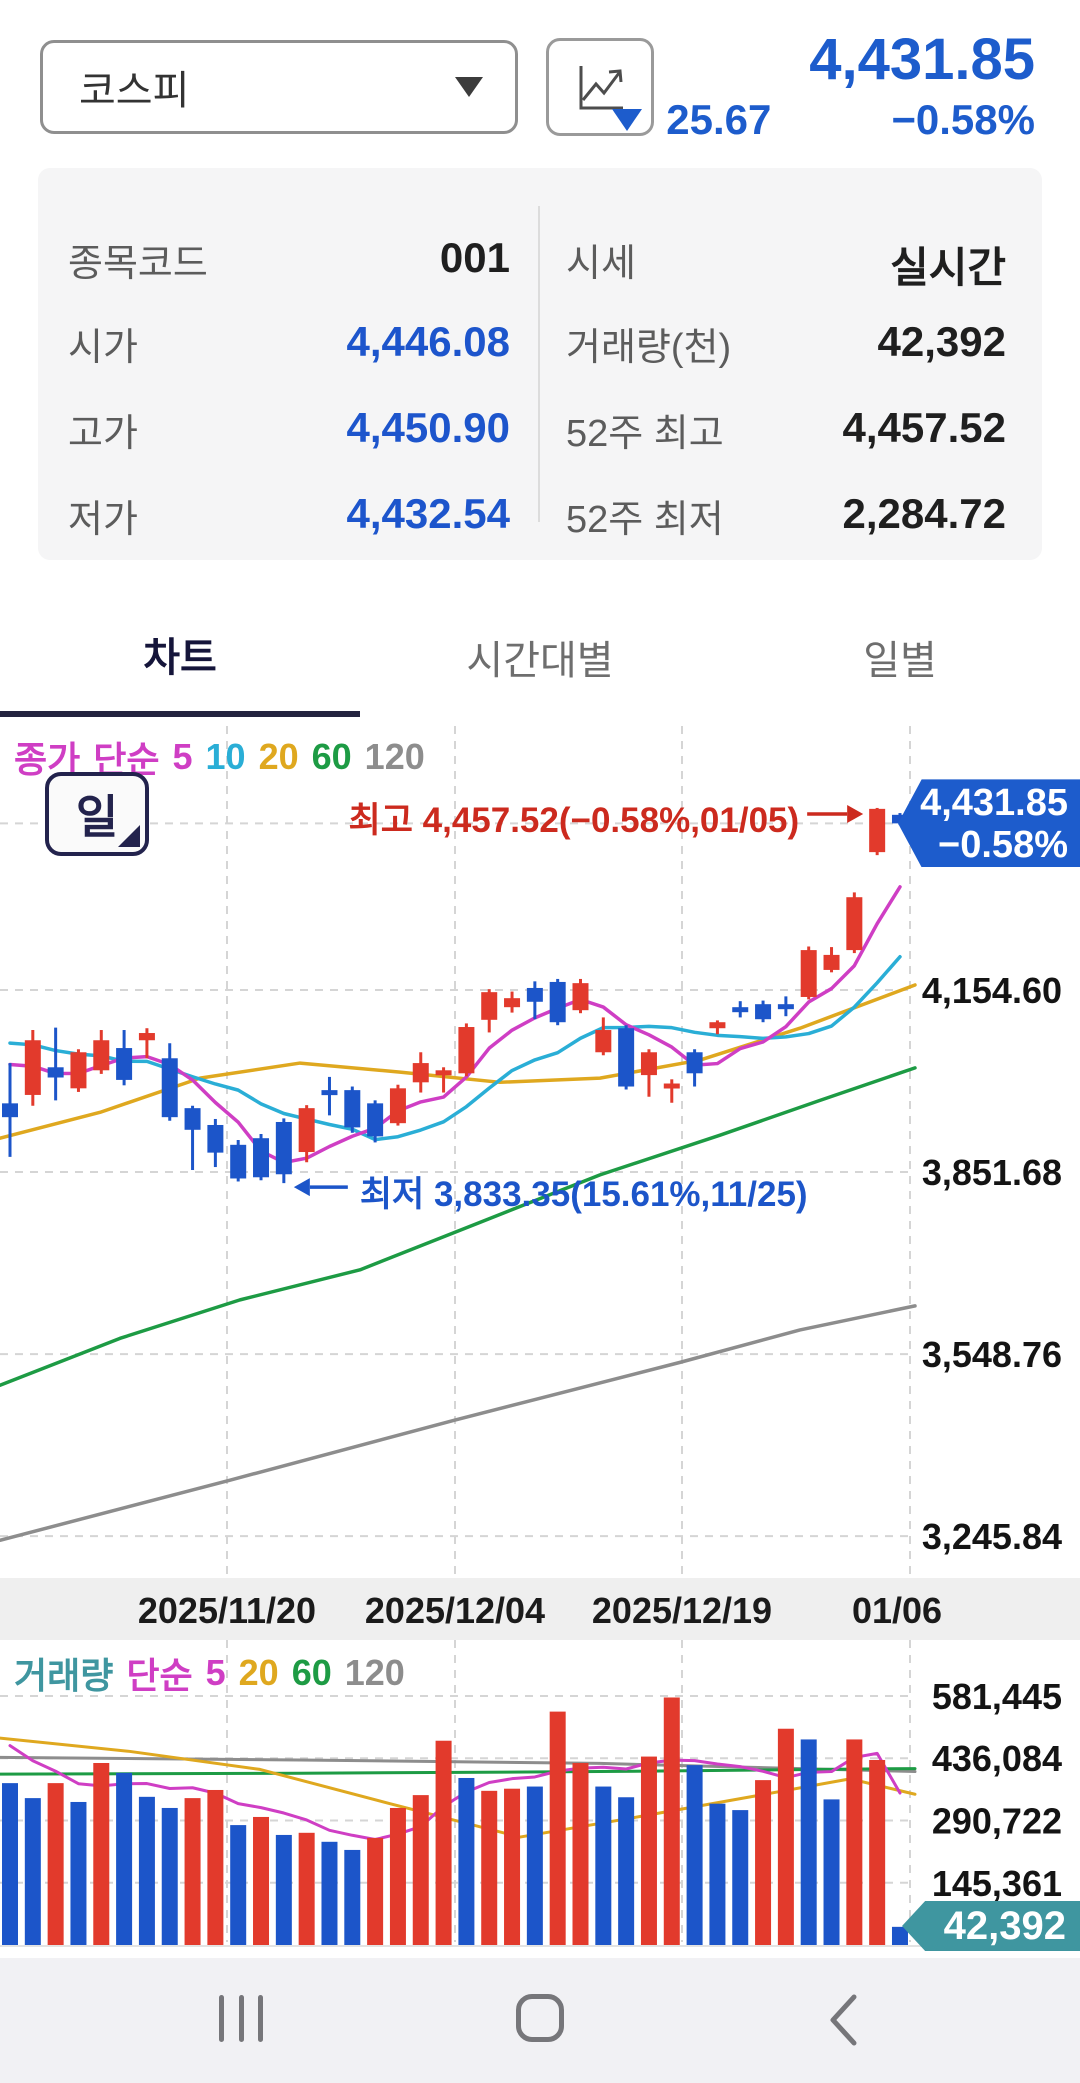 Image resolution: width=1080 pixels, height=2083 pixels. Describe the element at coordinates (227, 1610) in the screenshot. I see `date-axis-label: 2025/11/20` at that location.